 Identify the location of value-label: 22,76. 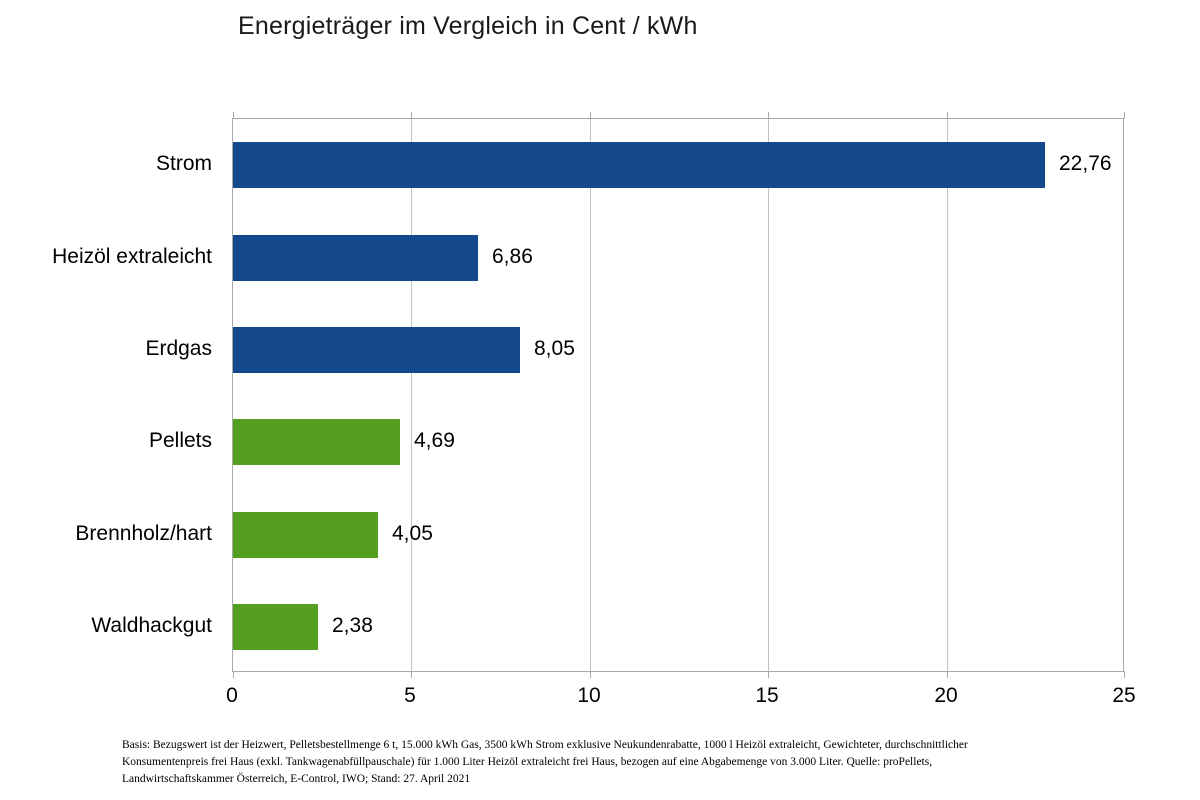
(1085, 163).